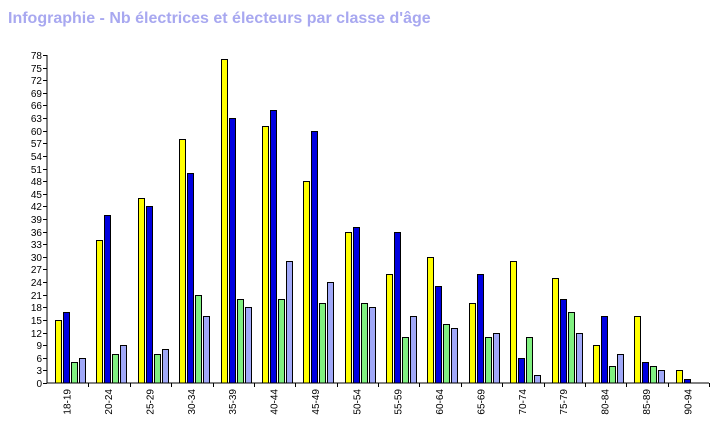 Image resolution: width=728 pixels, height=426 pixels. Describe the element at coordinates (37, 132) in the screenshot. I see `y-tick-label: 60` at that location.